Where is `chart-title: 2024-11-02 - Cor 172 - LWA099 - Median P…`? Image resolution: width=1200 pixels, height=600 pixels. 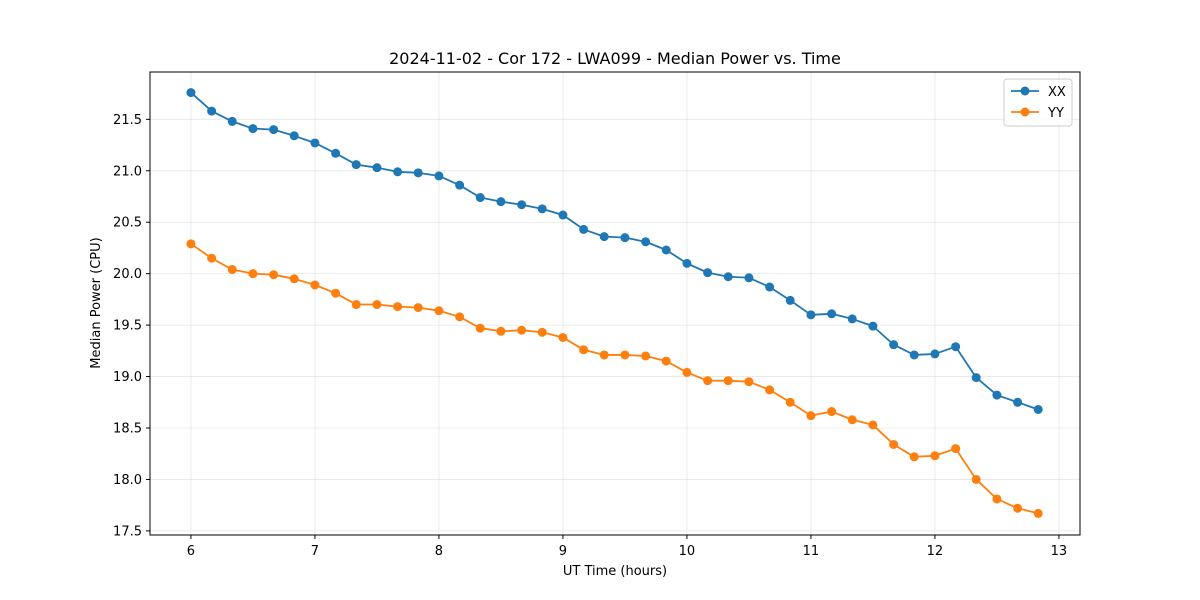 chart-title: 2024-11-02 - Cor 172 - LWA099 - Median P… is located at coordinates (615, 58).